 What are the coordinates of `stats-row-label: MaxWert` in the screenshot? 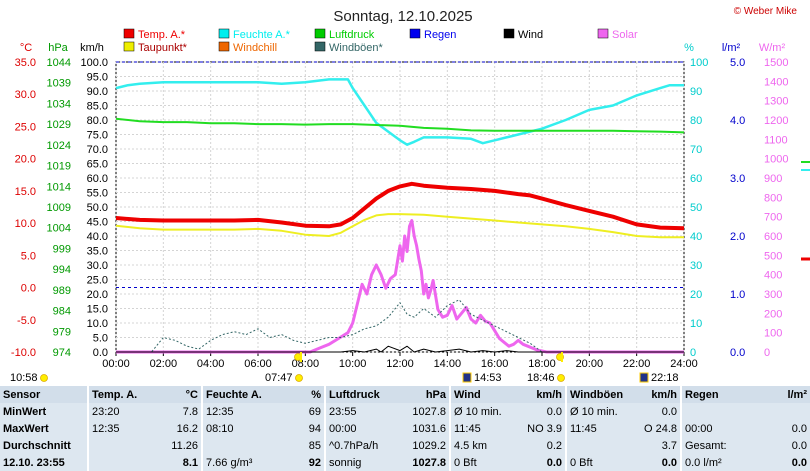 It's located at (26, 428).